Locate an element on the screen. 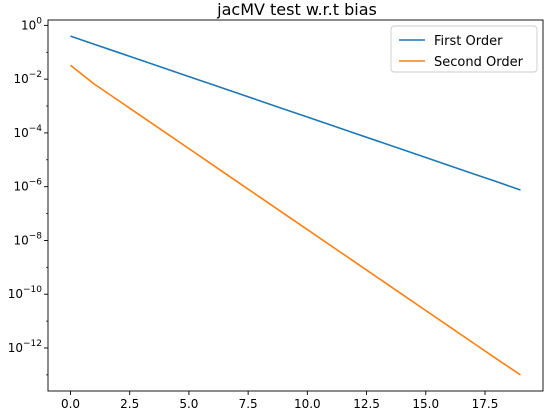 This screenshot has width=545, height=415. legend-label-2: Second Order is located at coordinates (479, 62).